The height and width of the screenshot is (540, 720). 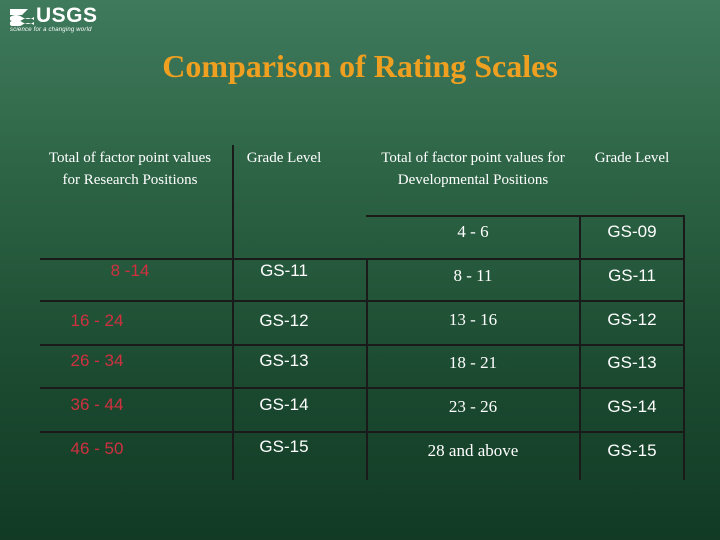 I want to click on dev-grade-cell: GS-15, so click(x=632, y=450).